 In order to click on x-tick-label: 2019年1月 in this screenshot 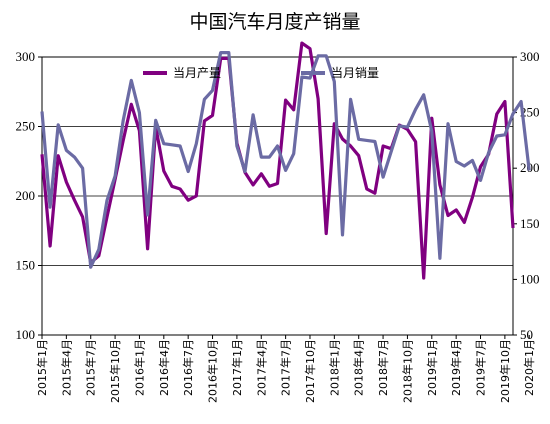, I will do `click(432, 367)`.